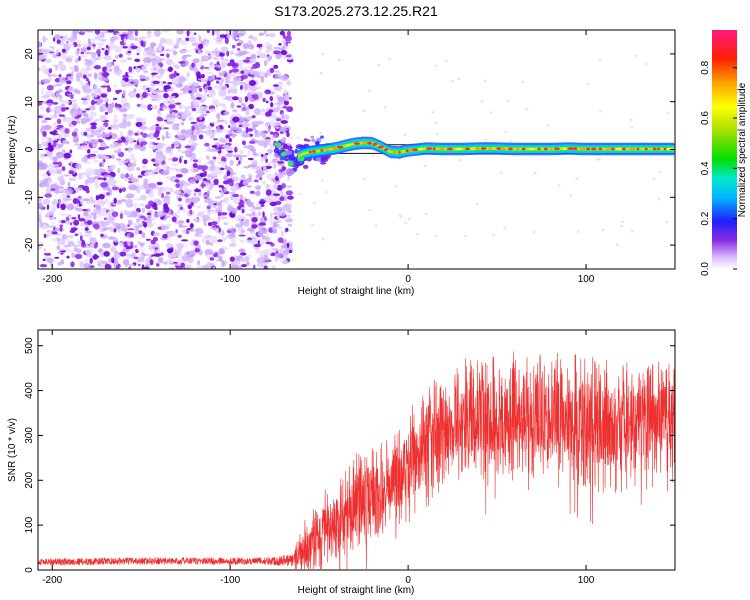  What do you see at coordinates (29, 570) in the screenshot?
I see `y-tick-label: 0` at bounding box center [29, 570].